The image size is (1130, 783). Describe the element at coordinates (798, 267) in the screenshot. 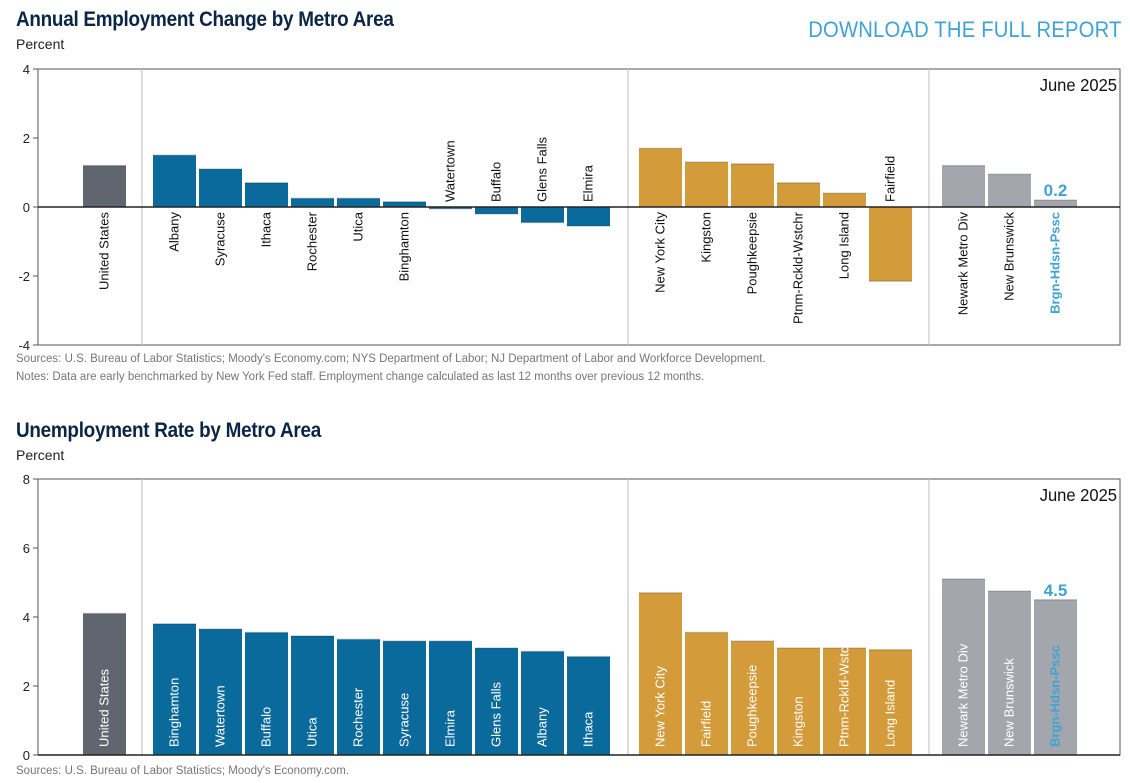

I see `category-label-ptnm-rckld-wstchr: Ptnm-Rckld-Wstchr` at that location.